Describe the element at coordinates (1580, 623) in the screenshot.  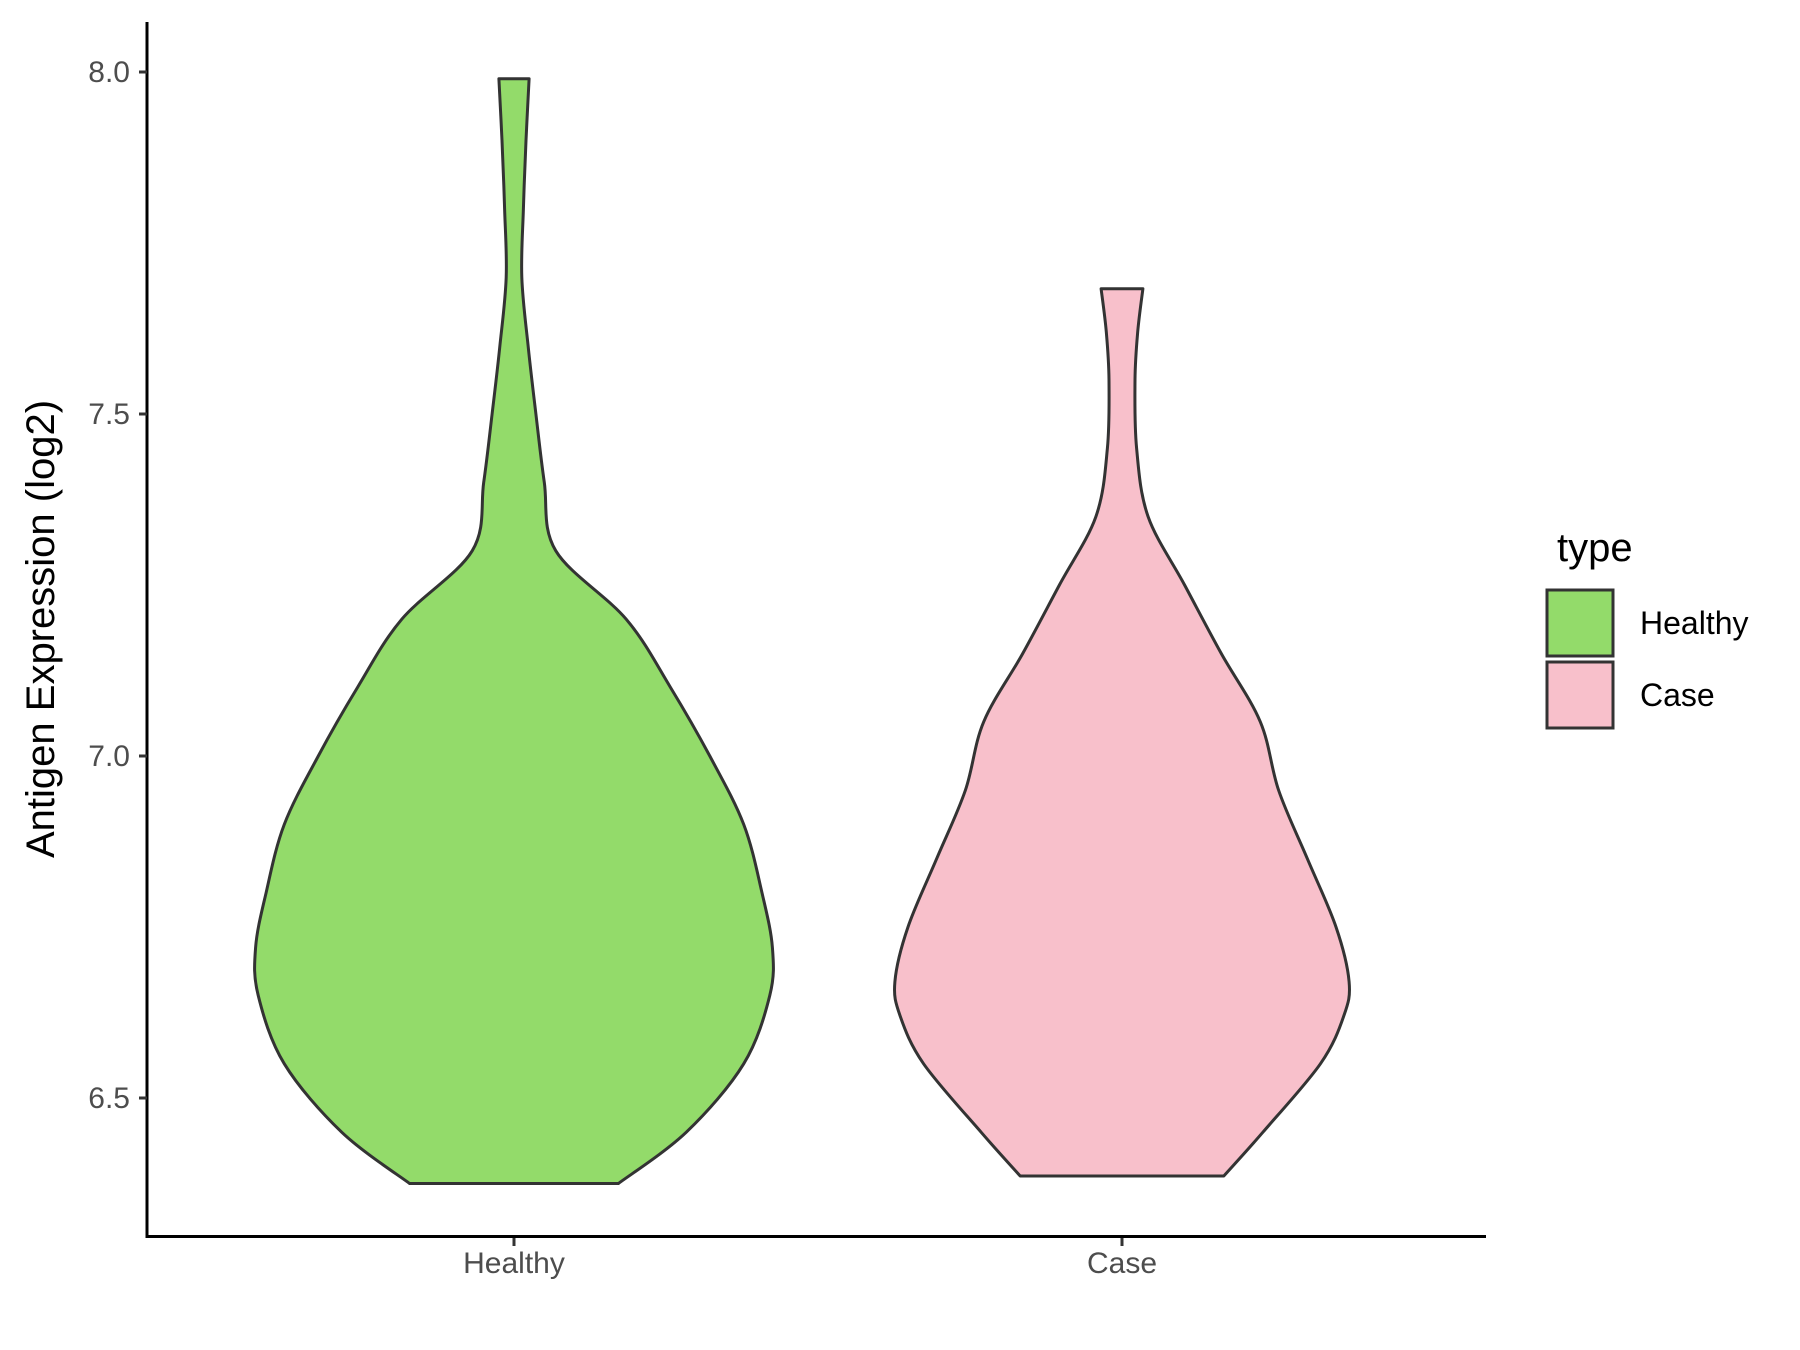
I see `legend-swatch-healthy` at that location.